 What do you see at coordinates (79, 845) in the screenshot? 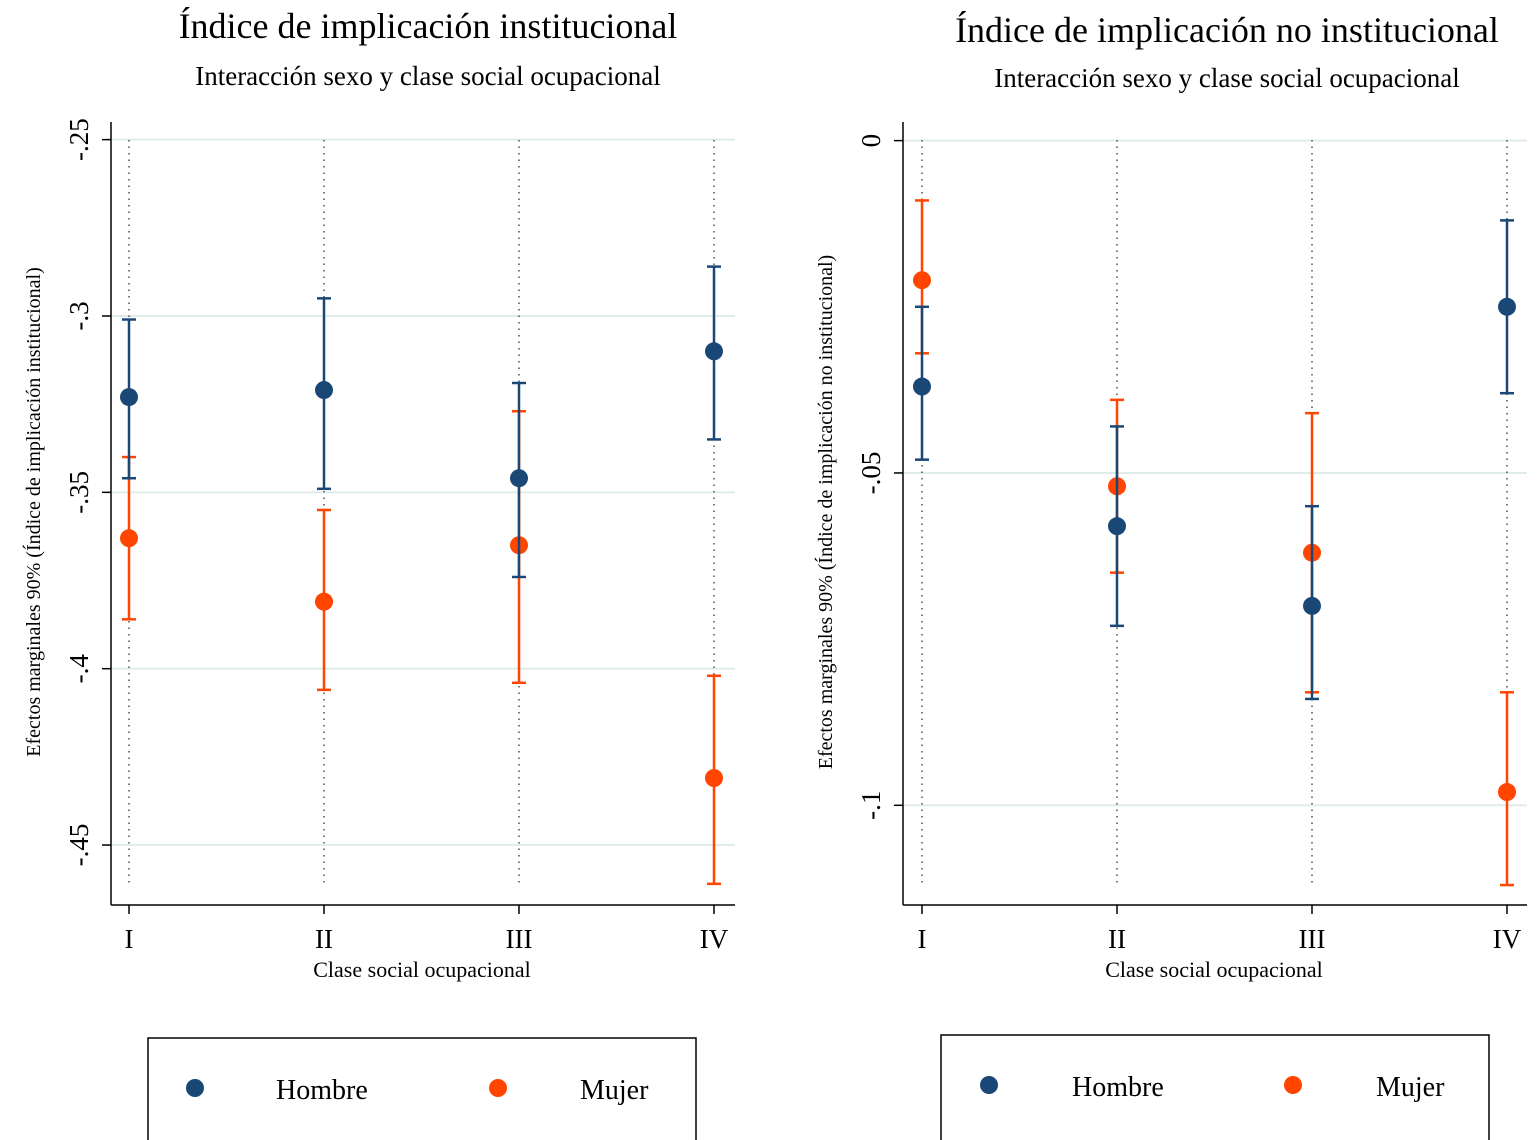
I see `y-tick-label: -.45` at bounding box center [79, 845].